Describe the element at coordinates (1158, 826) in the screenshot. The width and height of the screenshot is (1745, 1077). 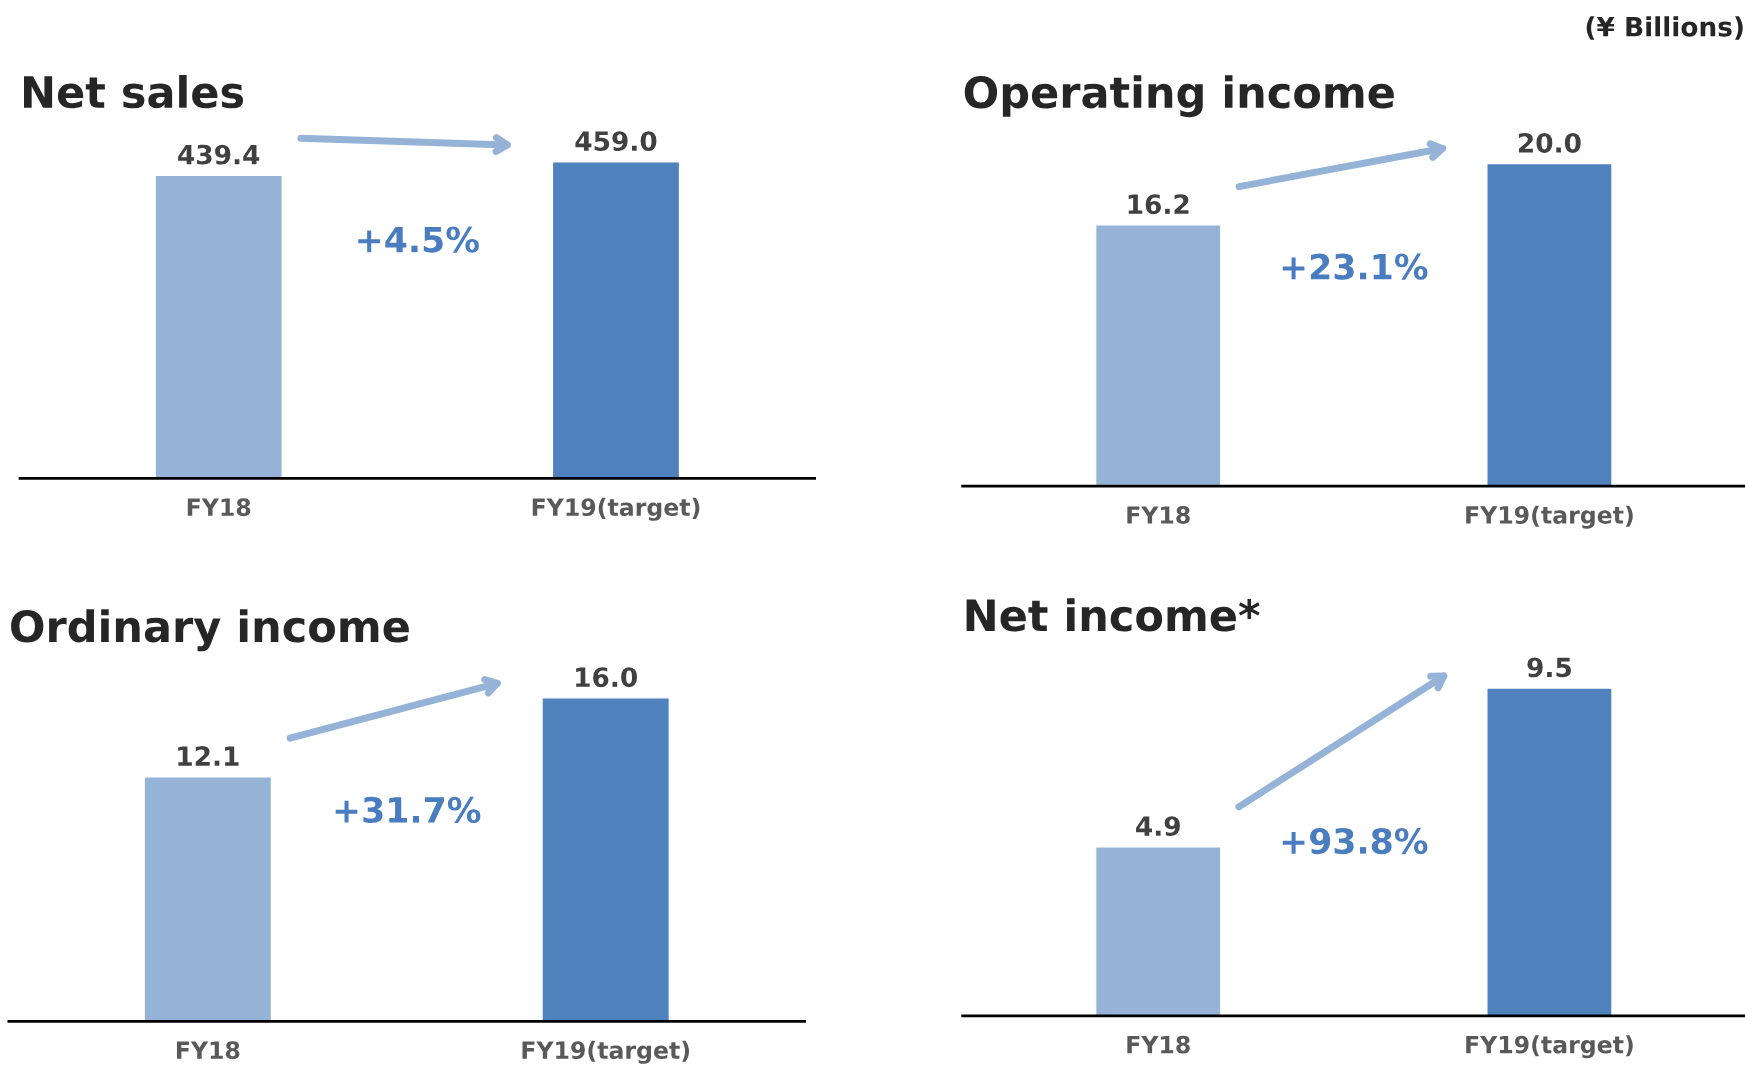
I see `data-label: 4.9` at that location.